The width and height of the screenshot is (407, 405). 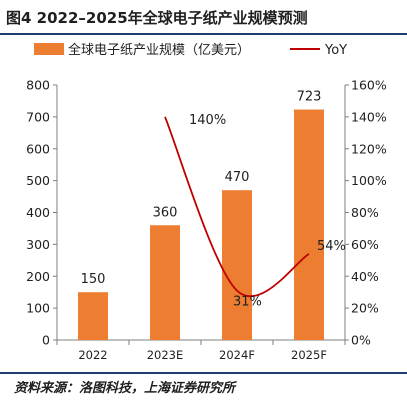 What do you see at coordinates (369, 180) in the screenshot?
I see `right-axis-tick-label: 100%` at bounding box center [369, 180].